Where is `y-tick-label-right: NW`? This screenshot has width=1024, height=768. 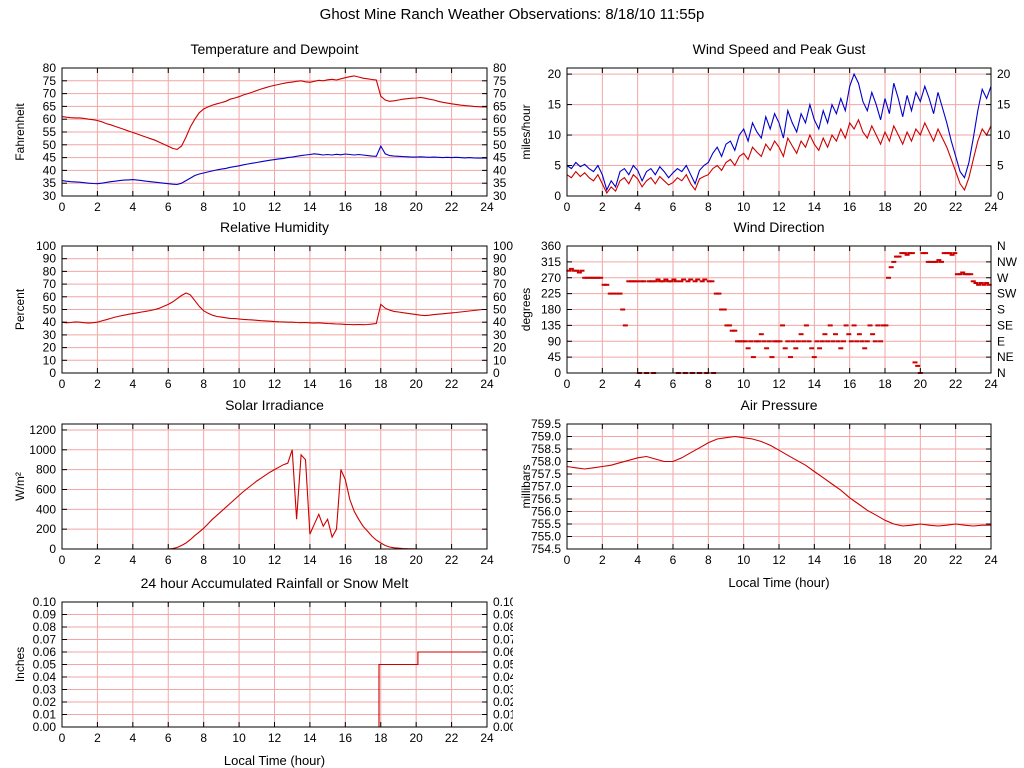 y-tick-label-right: NW is located at coordinates (1007, 262).